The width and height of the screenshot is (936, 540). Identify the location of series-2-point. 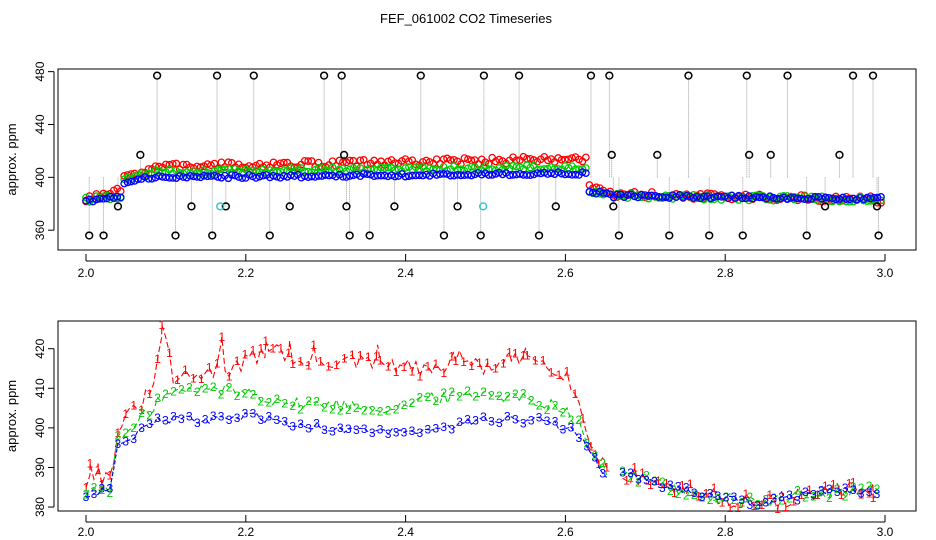
(405, 168).